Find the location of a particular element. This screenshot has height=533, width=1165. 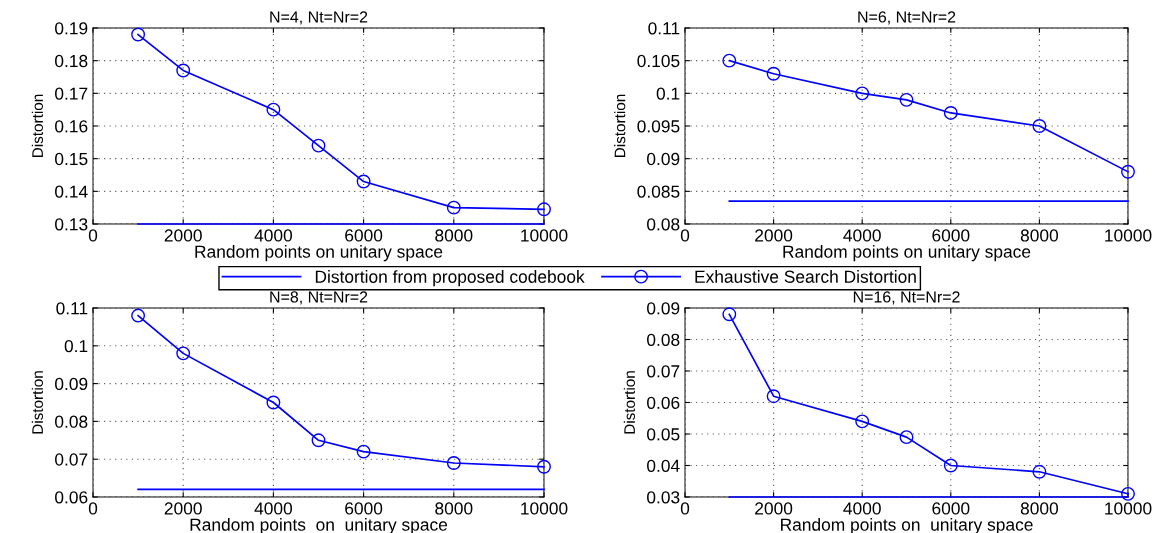

chart-title: N=6, Nt=Nr=2 is located at coordinates (907, 18).